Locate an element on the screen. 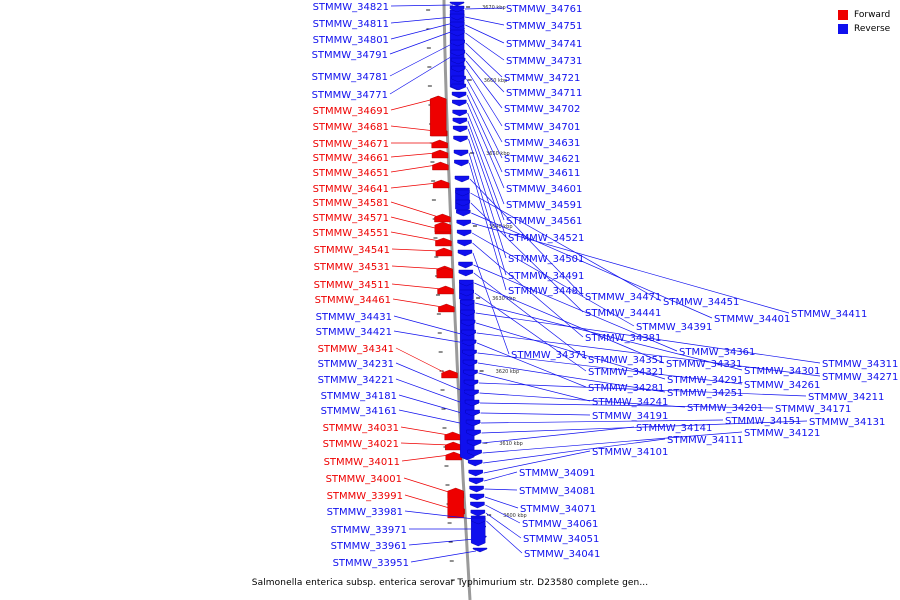  gene-label: STMMW_34471 is located at coordinates (623, 297).